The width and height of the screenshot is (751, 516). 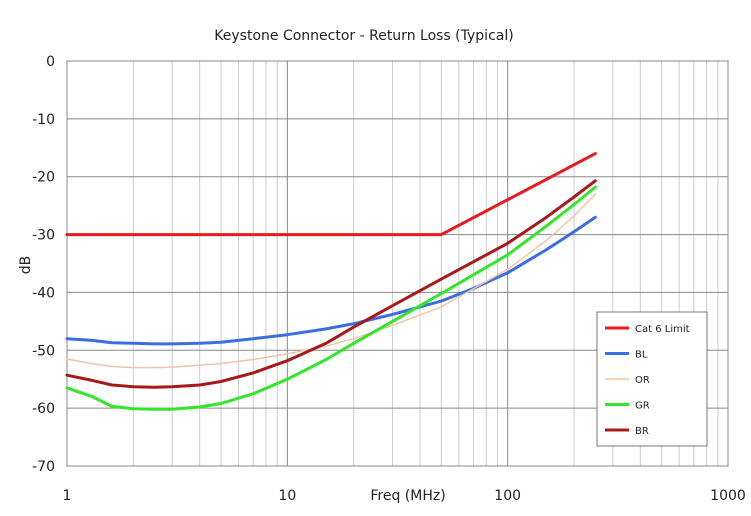 What do you see at coordinates (331, 194) in the screenshot?
I see `series-line` at bounding box center [331, 194].